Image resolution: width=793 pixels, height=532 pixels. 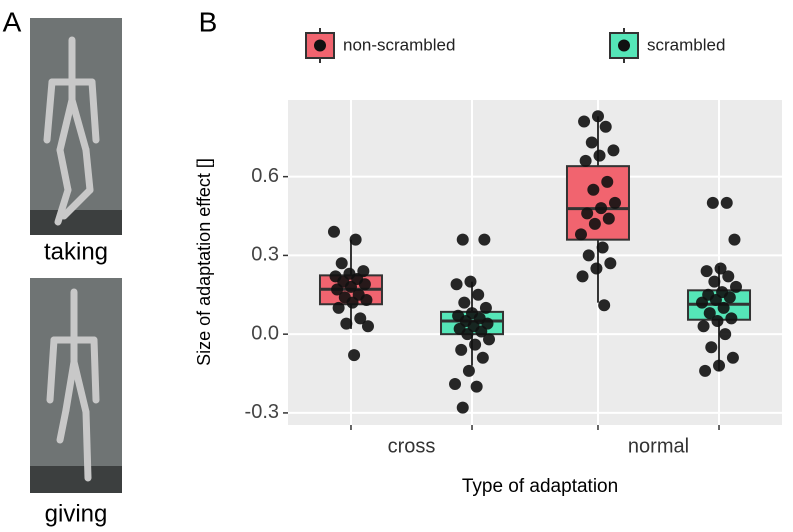 What do you see at coordinates (540, 486) in the screenshot?
I see `x-axis-label: Type of adaptation` at bounding box center [540, 486].